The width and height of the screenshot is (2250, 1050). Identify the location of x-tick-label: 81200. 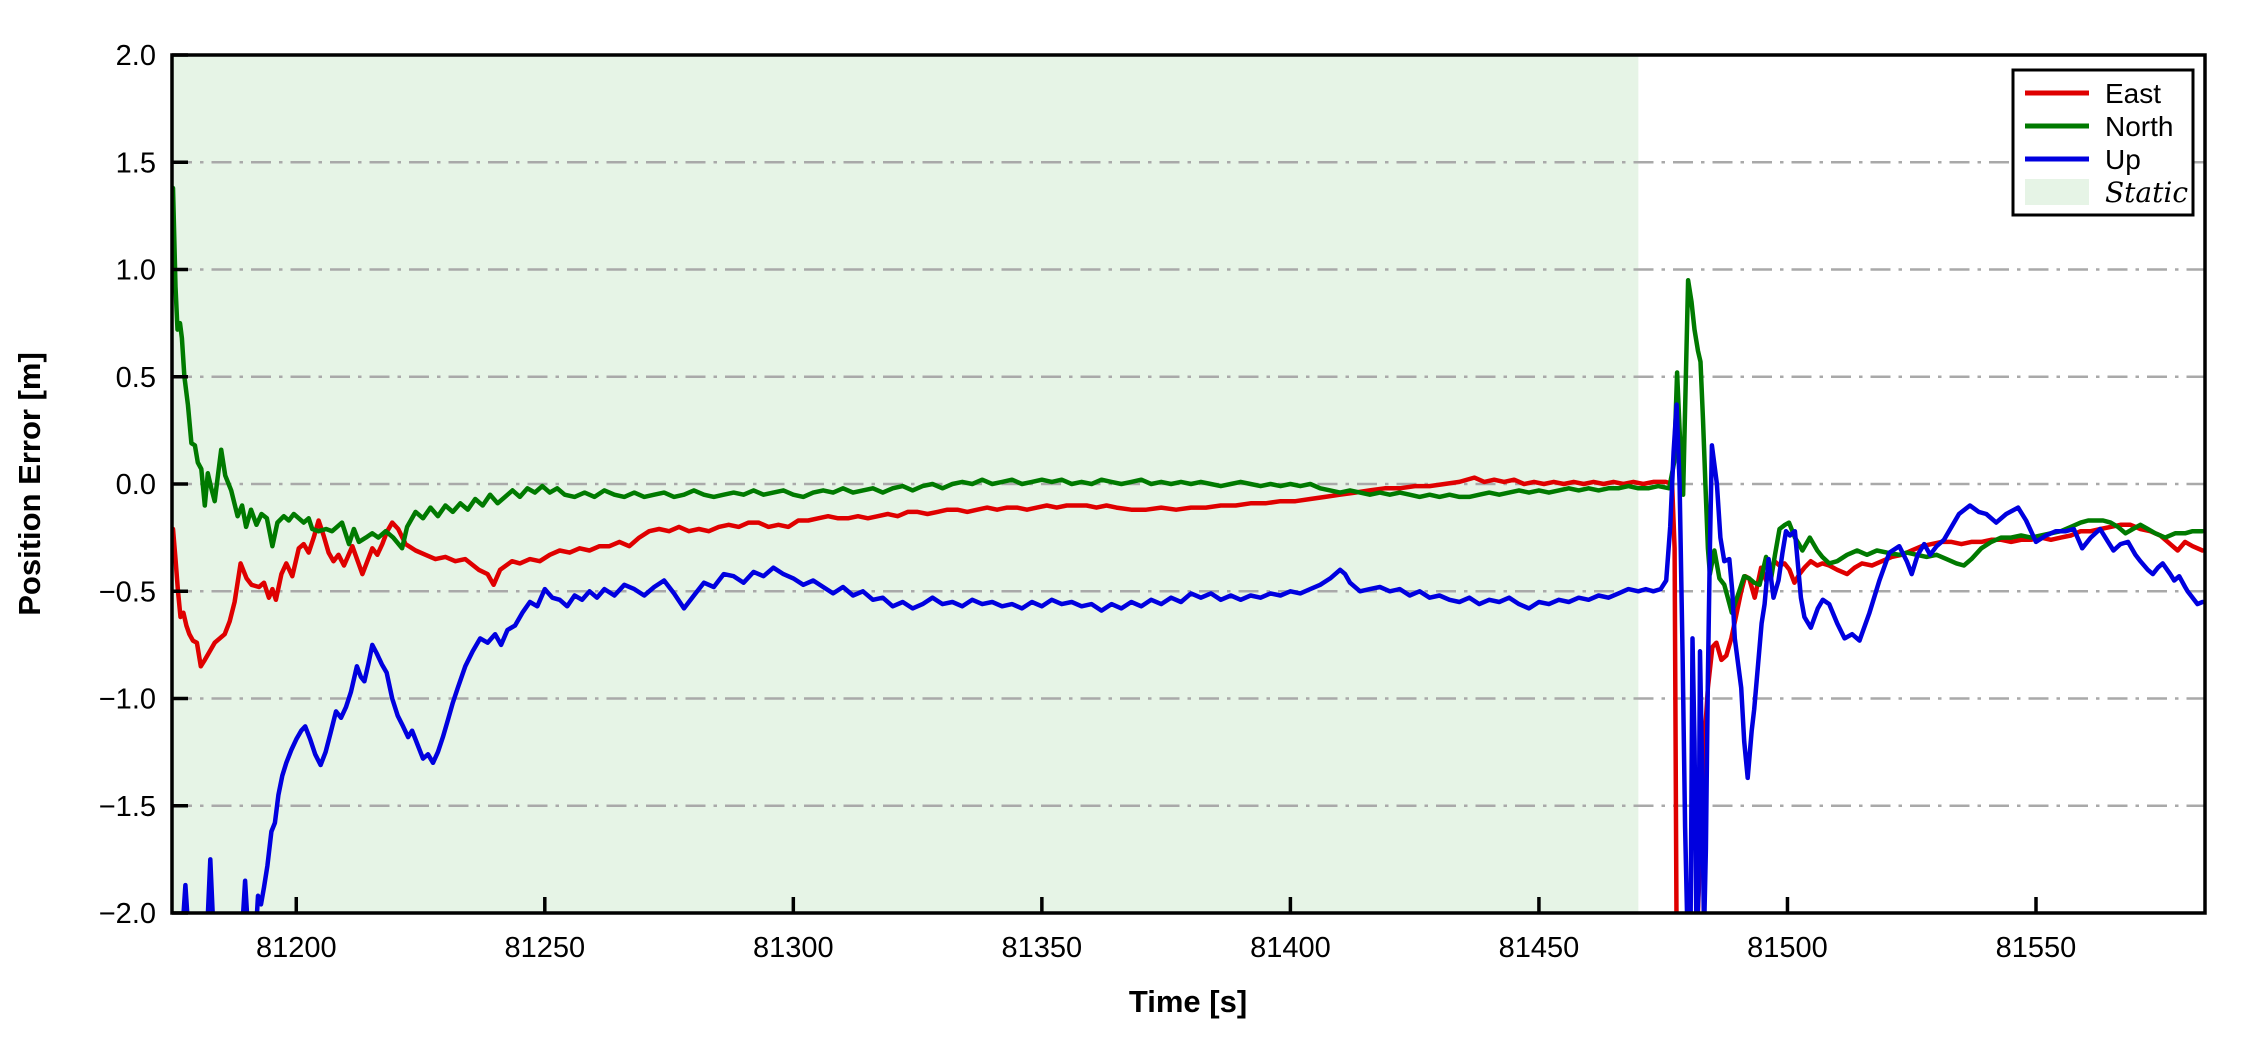
(296, 948).